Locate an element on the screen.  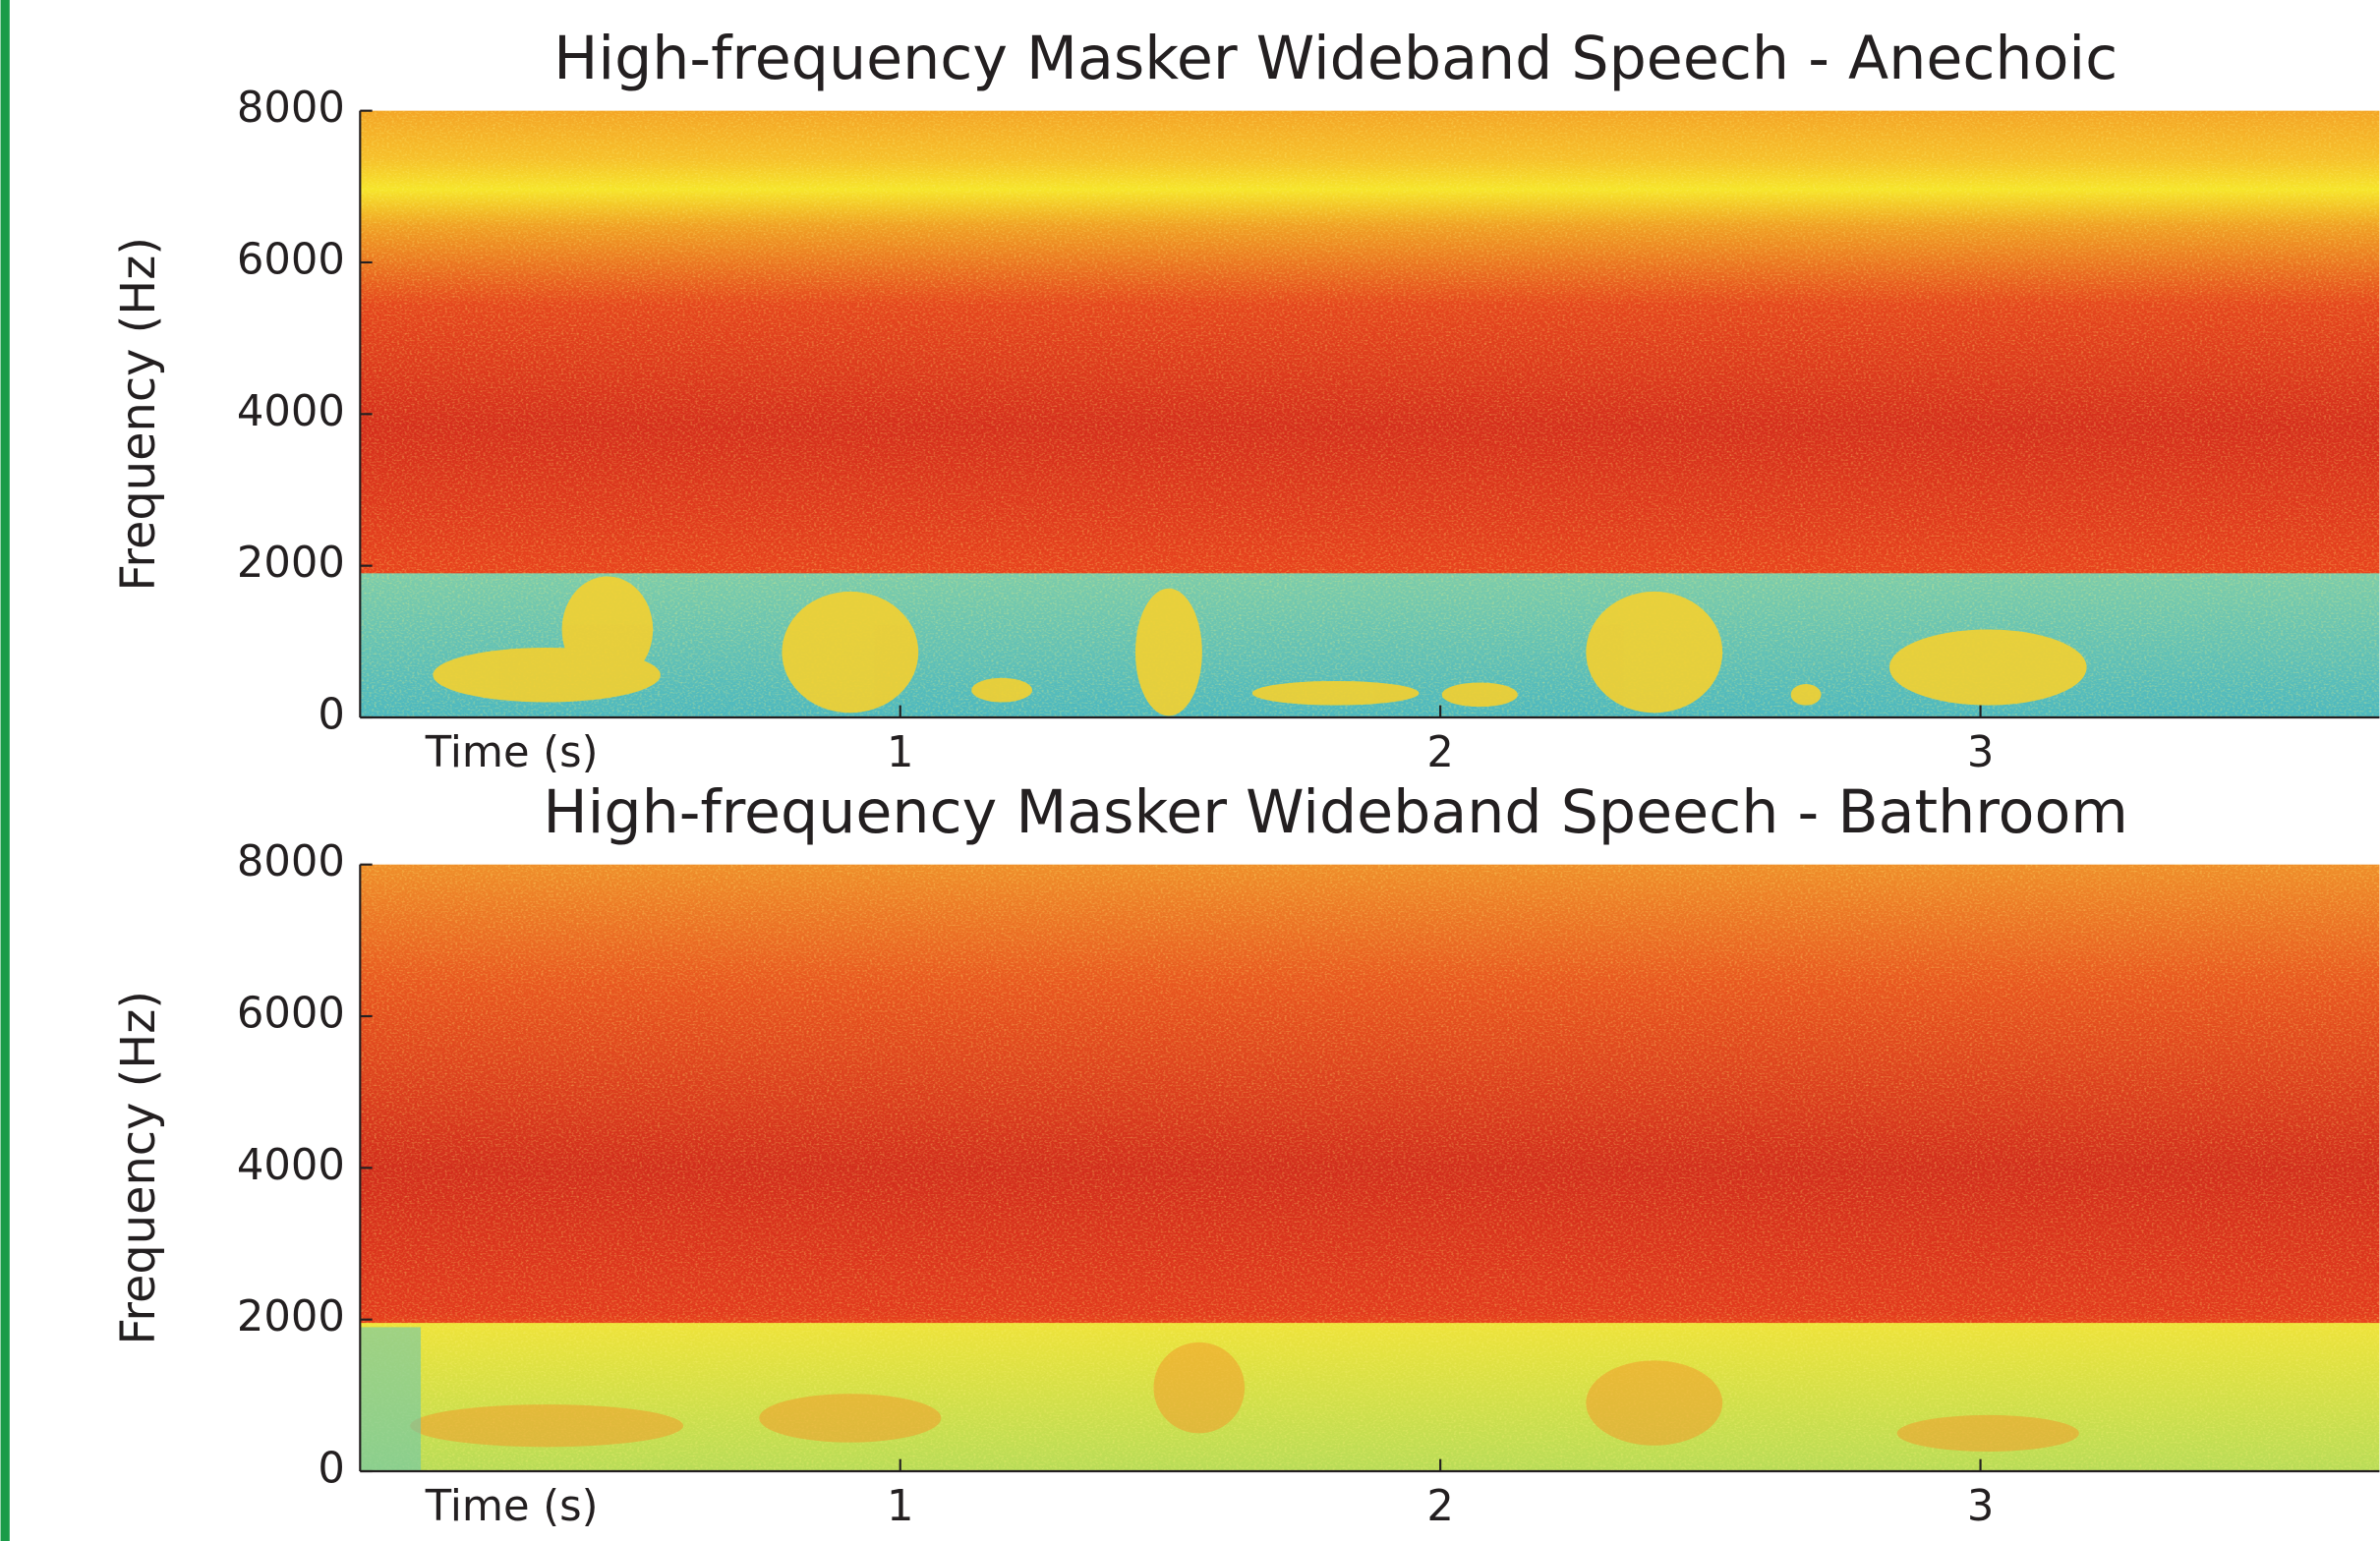
spectrogram-edge is located at coordinates (391, 1399).